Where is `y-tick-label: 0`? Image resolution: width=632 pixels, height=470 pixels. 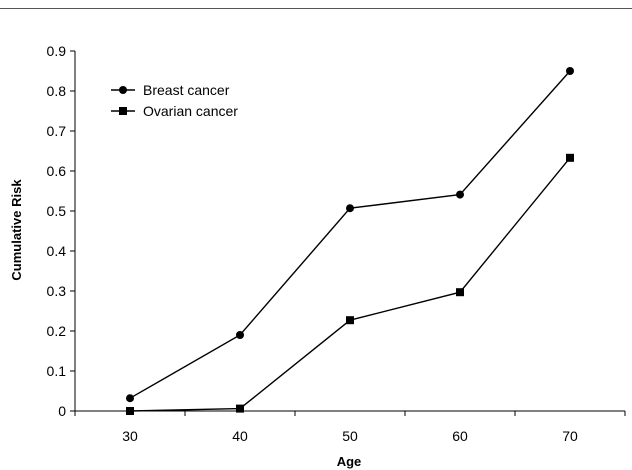
y-tick-label: 0 is located at coordinates (62, 411).